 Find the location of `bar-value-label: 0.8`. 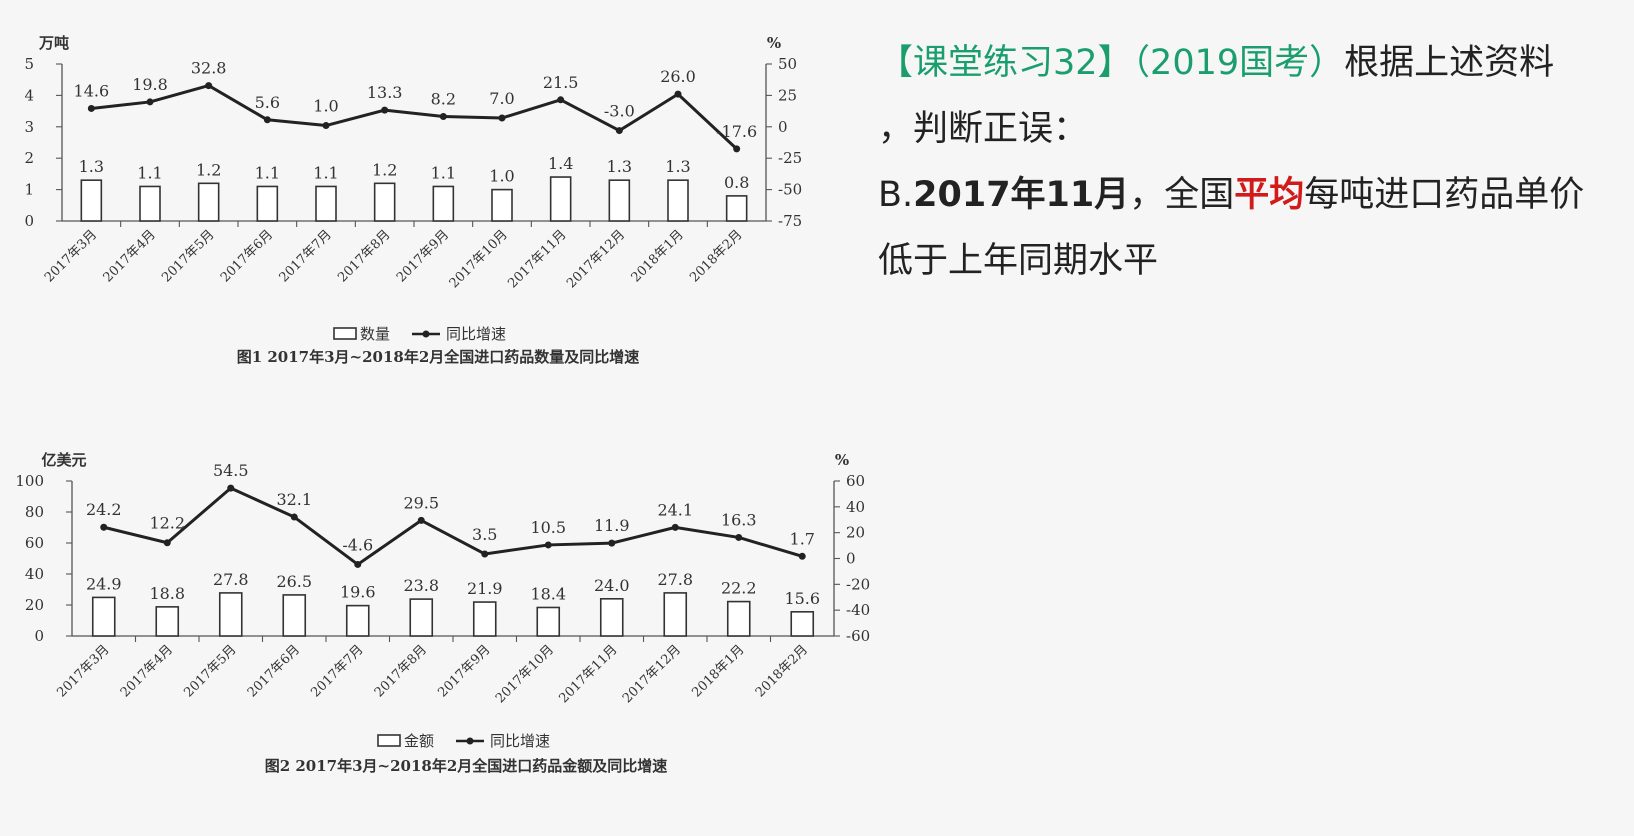

bar-value-label: 0.8 is located at coordinates (736, 182).